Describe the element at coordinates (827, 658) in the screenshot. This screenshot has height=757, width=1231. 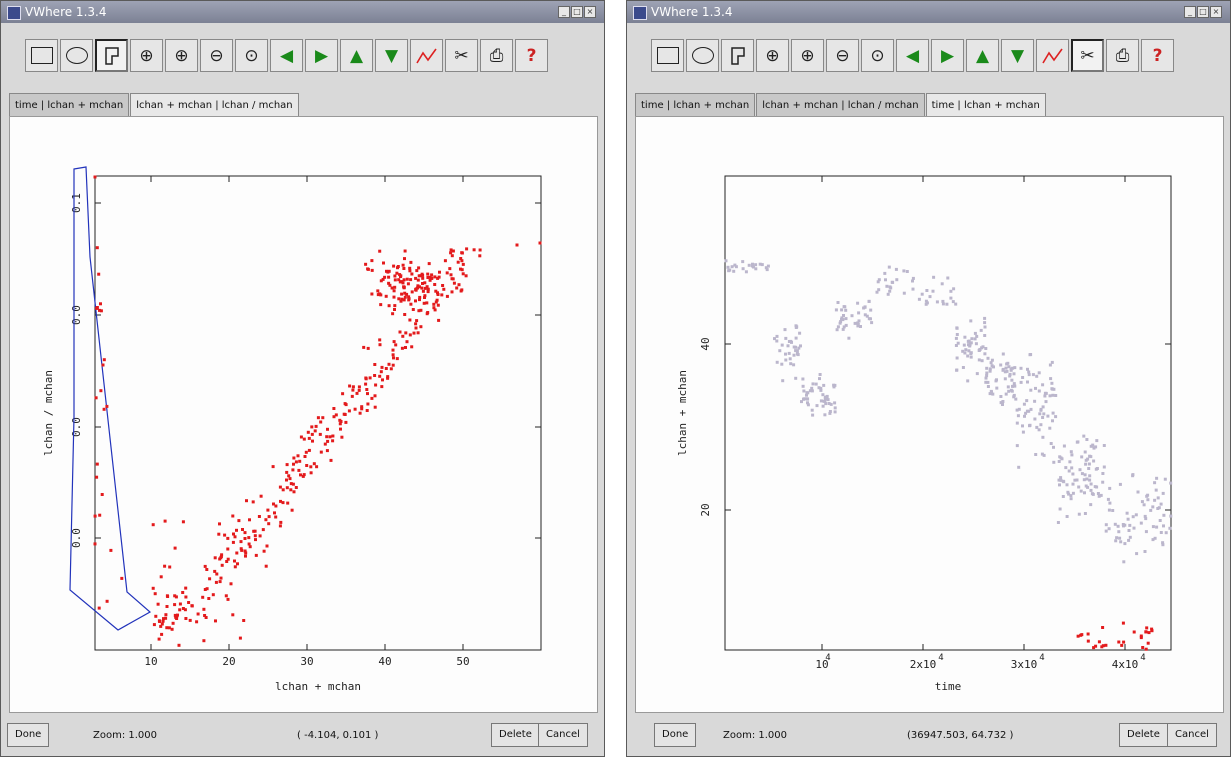
I see `x-tick-exponent: 4` at that location.